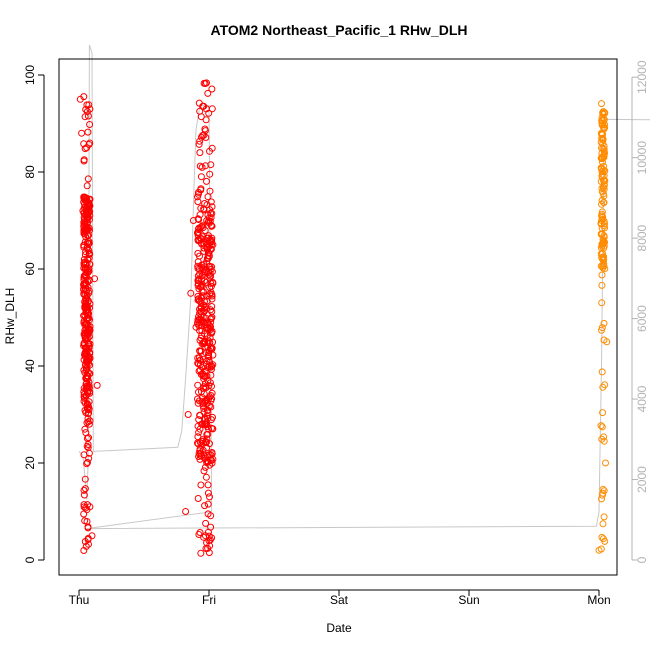 The height and width of the screenshot is (650, 650). I want to click on y2-tick-label: 2000, so click(642, 479).